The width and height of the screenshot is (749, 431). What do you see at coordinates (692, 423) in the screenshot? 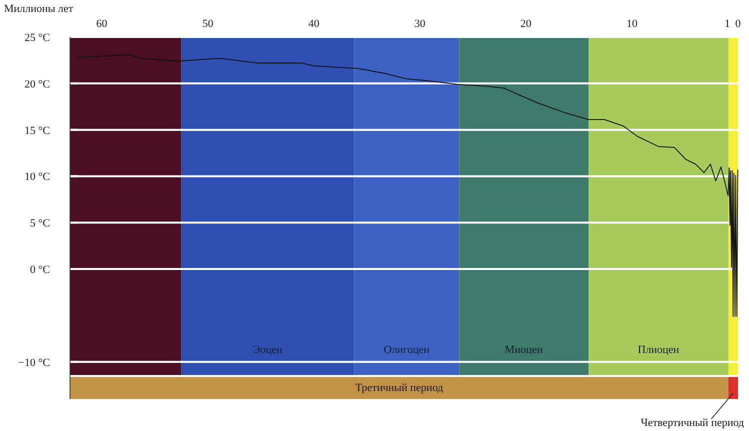
I see `band-label: Четвертичный период` at bounding box center [692, 423].